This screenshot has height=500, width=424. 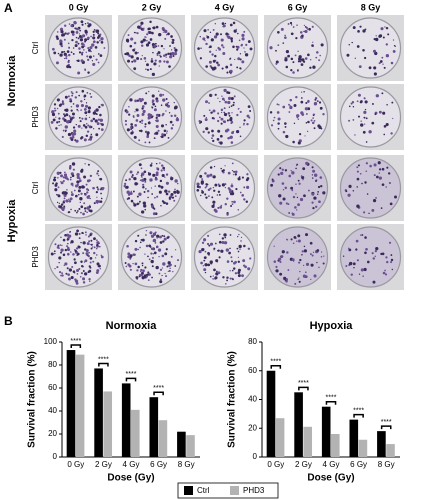 What do you see at coordinates (32, 399) in the screenshot?
I see `y-axis-label: Survival fraction (%)` at bounding box center [32, 399].